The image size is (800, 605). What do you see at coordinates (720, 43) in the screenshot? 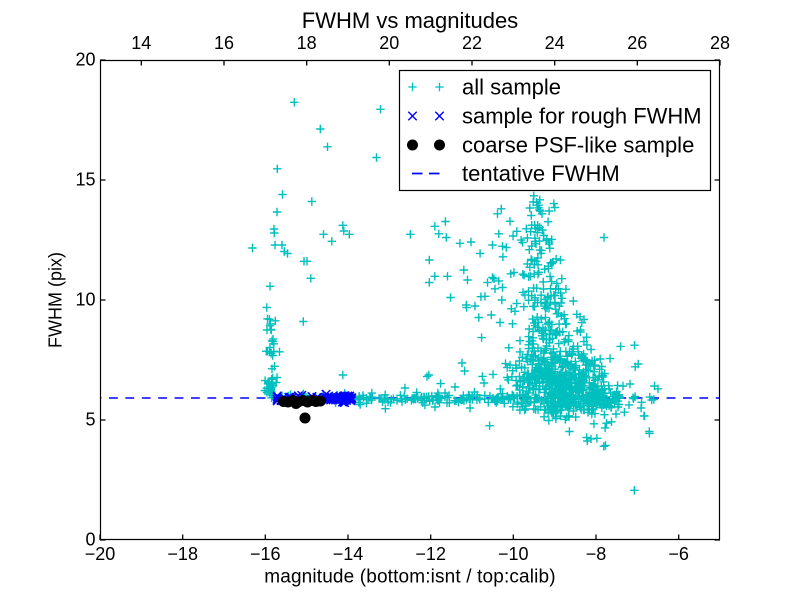
I see `svg-text: 28` at bounding box center [720, 43].